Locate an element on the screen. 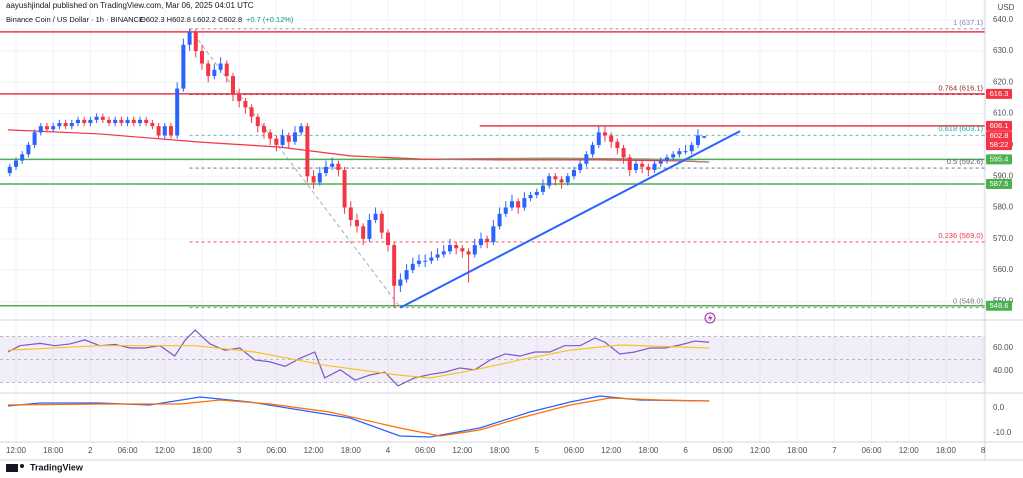  macd-tick-label: 0.0 is located at coordinates (999, 407).